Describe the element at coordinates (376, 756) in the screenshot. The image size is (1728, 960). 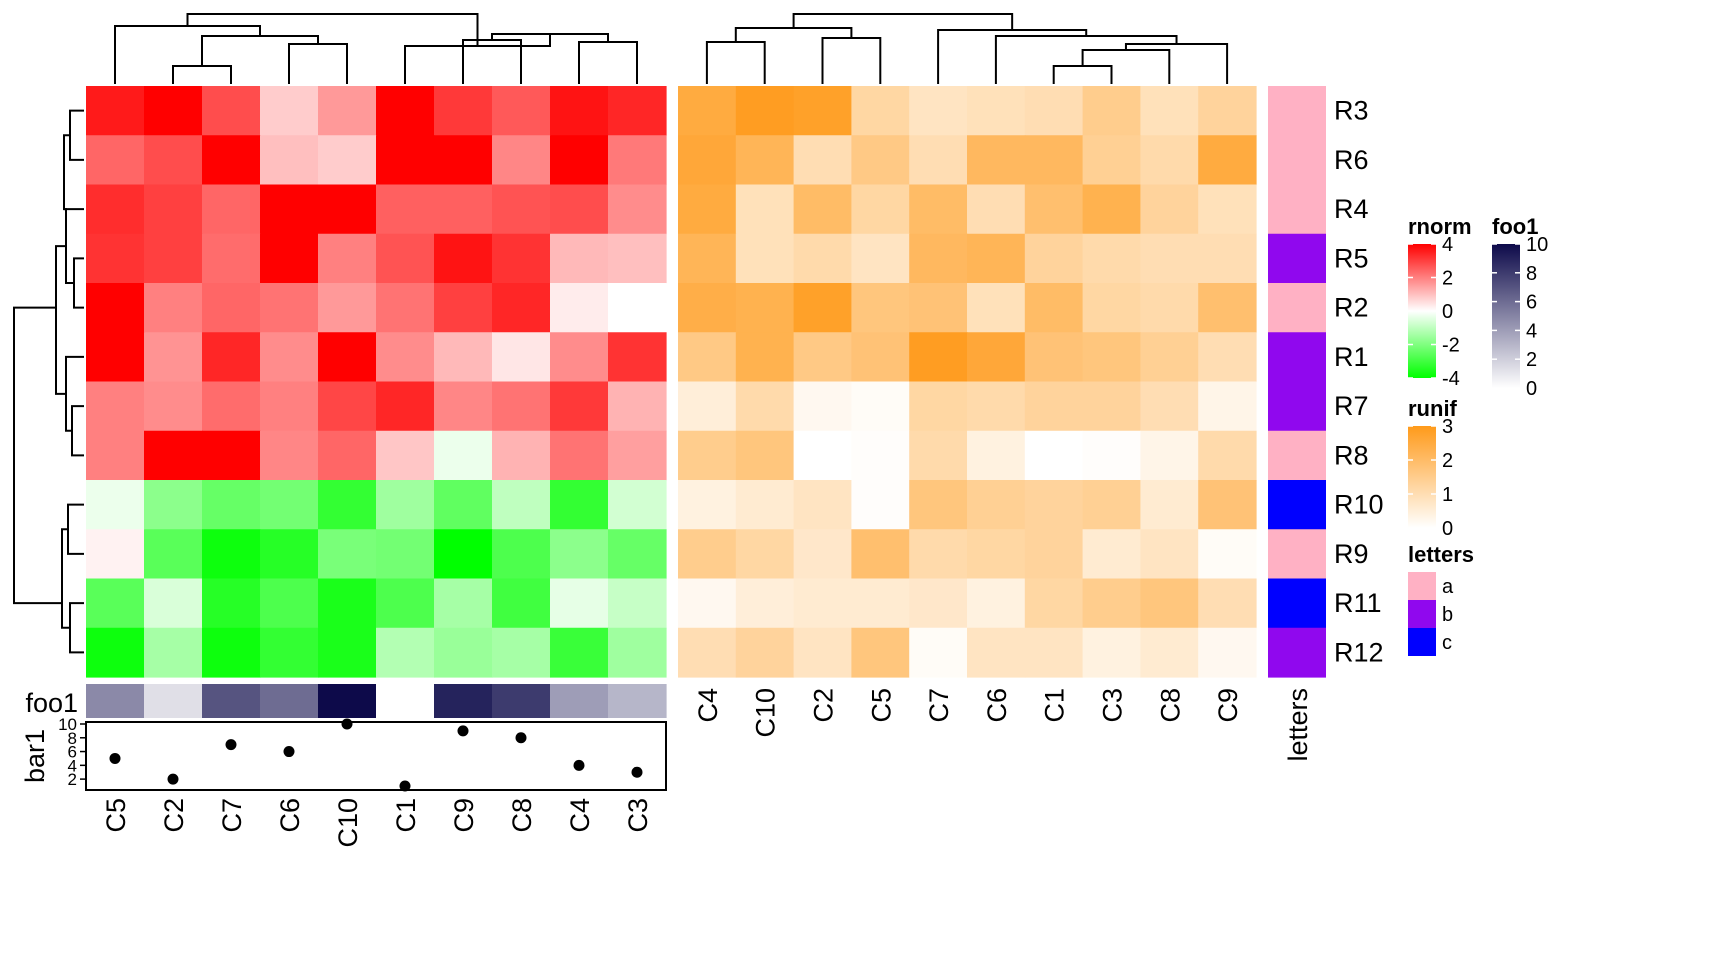
I see `bar1-frame` at that location.